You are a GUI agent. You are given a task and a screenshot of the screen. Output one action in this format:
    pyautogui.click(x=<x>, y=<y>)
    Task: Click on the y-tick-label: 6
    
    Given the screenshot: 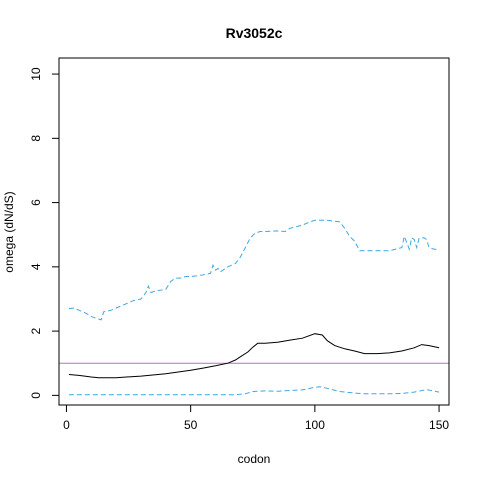 What is the action you would take?
    pyautogui.click(x=36, y=202)
    